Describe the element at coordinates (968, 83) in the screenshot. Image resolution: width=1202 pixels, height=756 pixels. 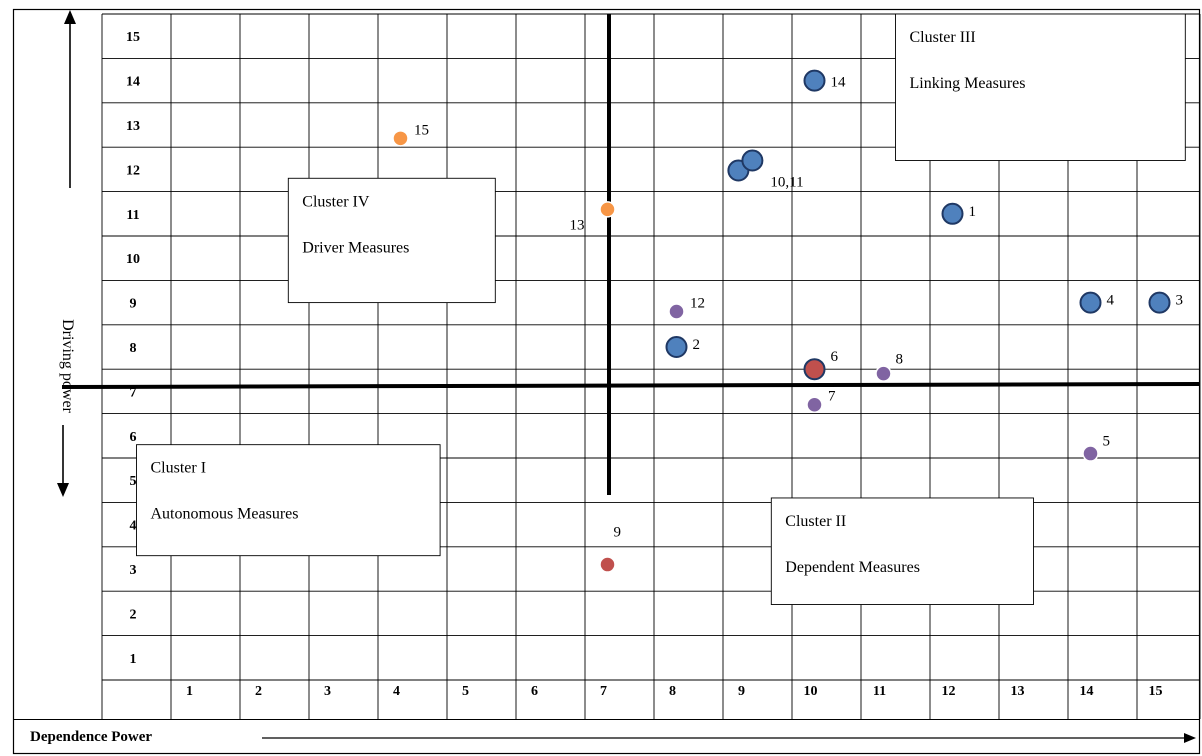
I see `cluster-description: Linking Measures` at that location.